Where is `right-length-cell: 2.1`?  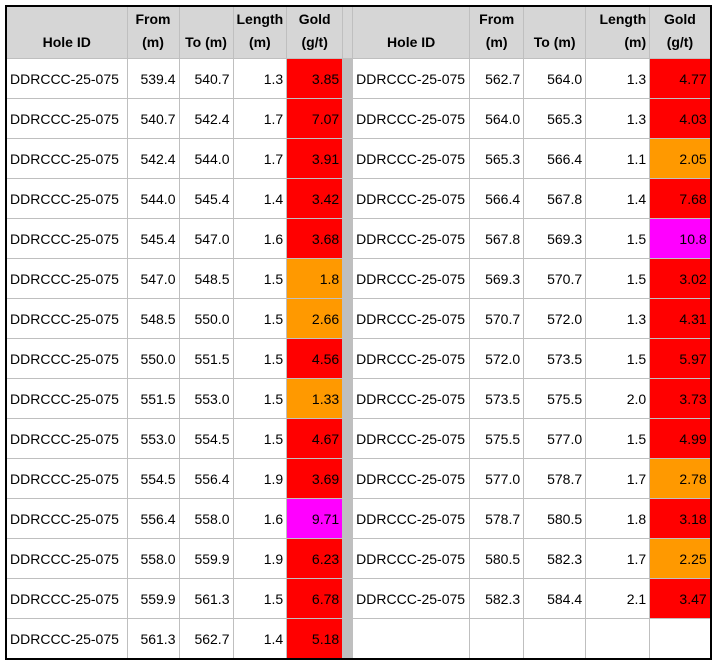
right-length-cell: 2.1 is located at coordinates (618, 598).